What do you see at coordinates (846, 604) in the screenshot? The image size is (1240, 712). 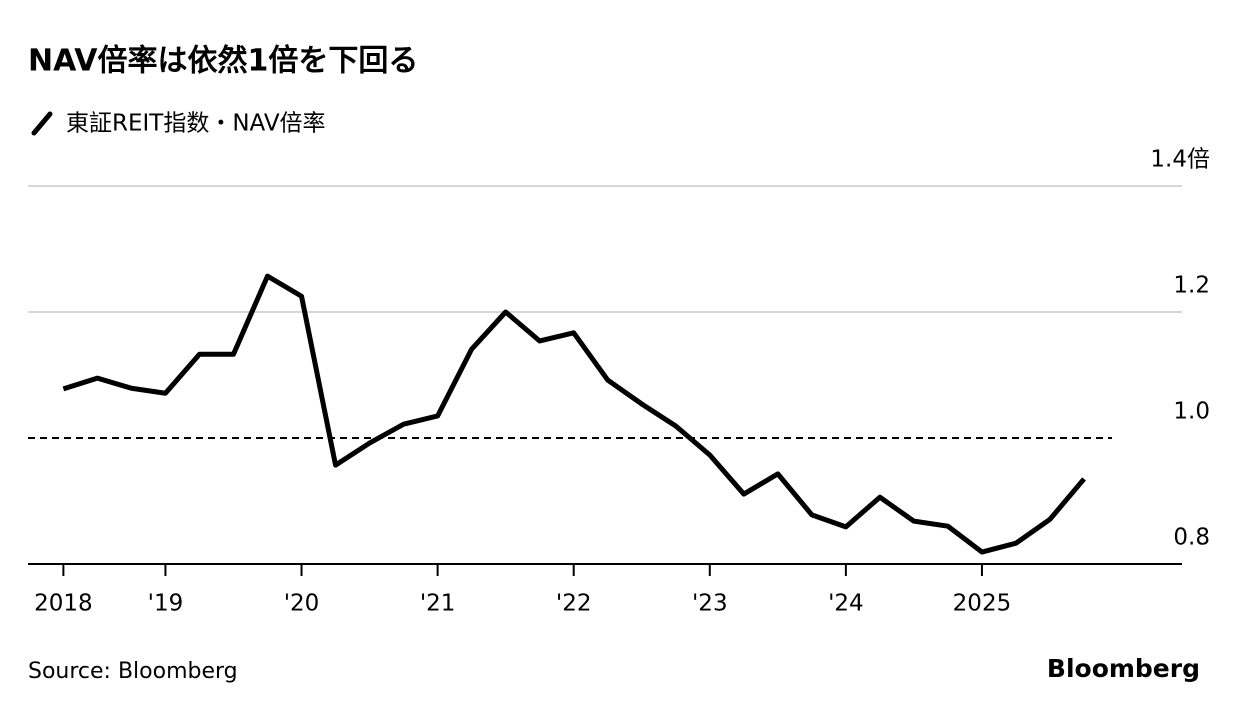 I see `x-tick-label: '24` at bounding box center [846, 604].